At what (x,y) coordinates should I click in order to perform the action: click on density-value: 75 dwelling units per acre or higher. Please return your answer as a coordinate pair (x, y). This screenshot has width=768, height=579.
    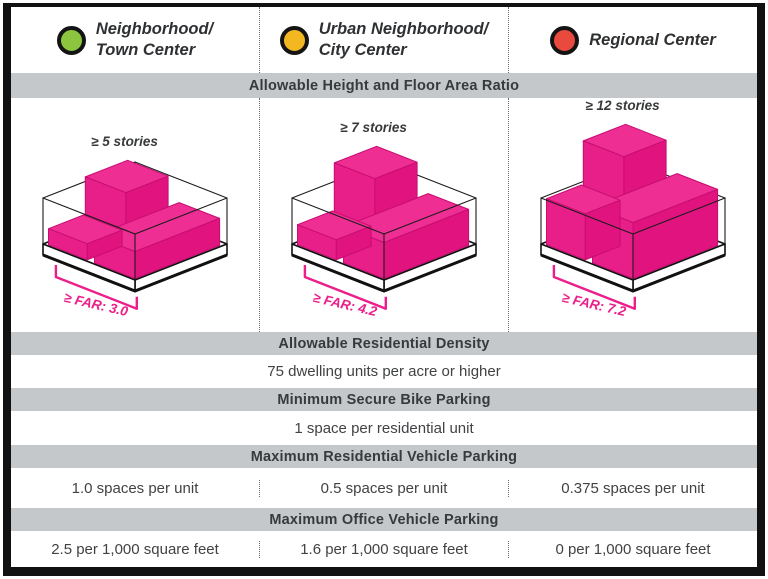
    Looking at the image, I should click on (384, 371).